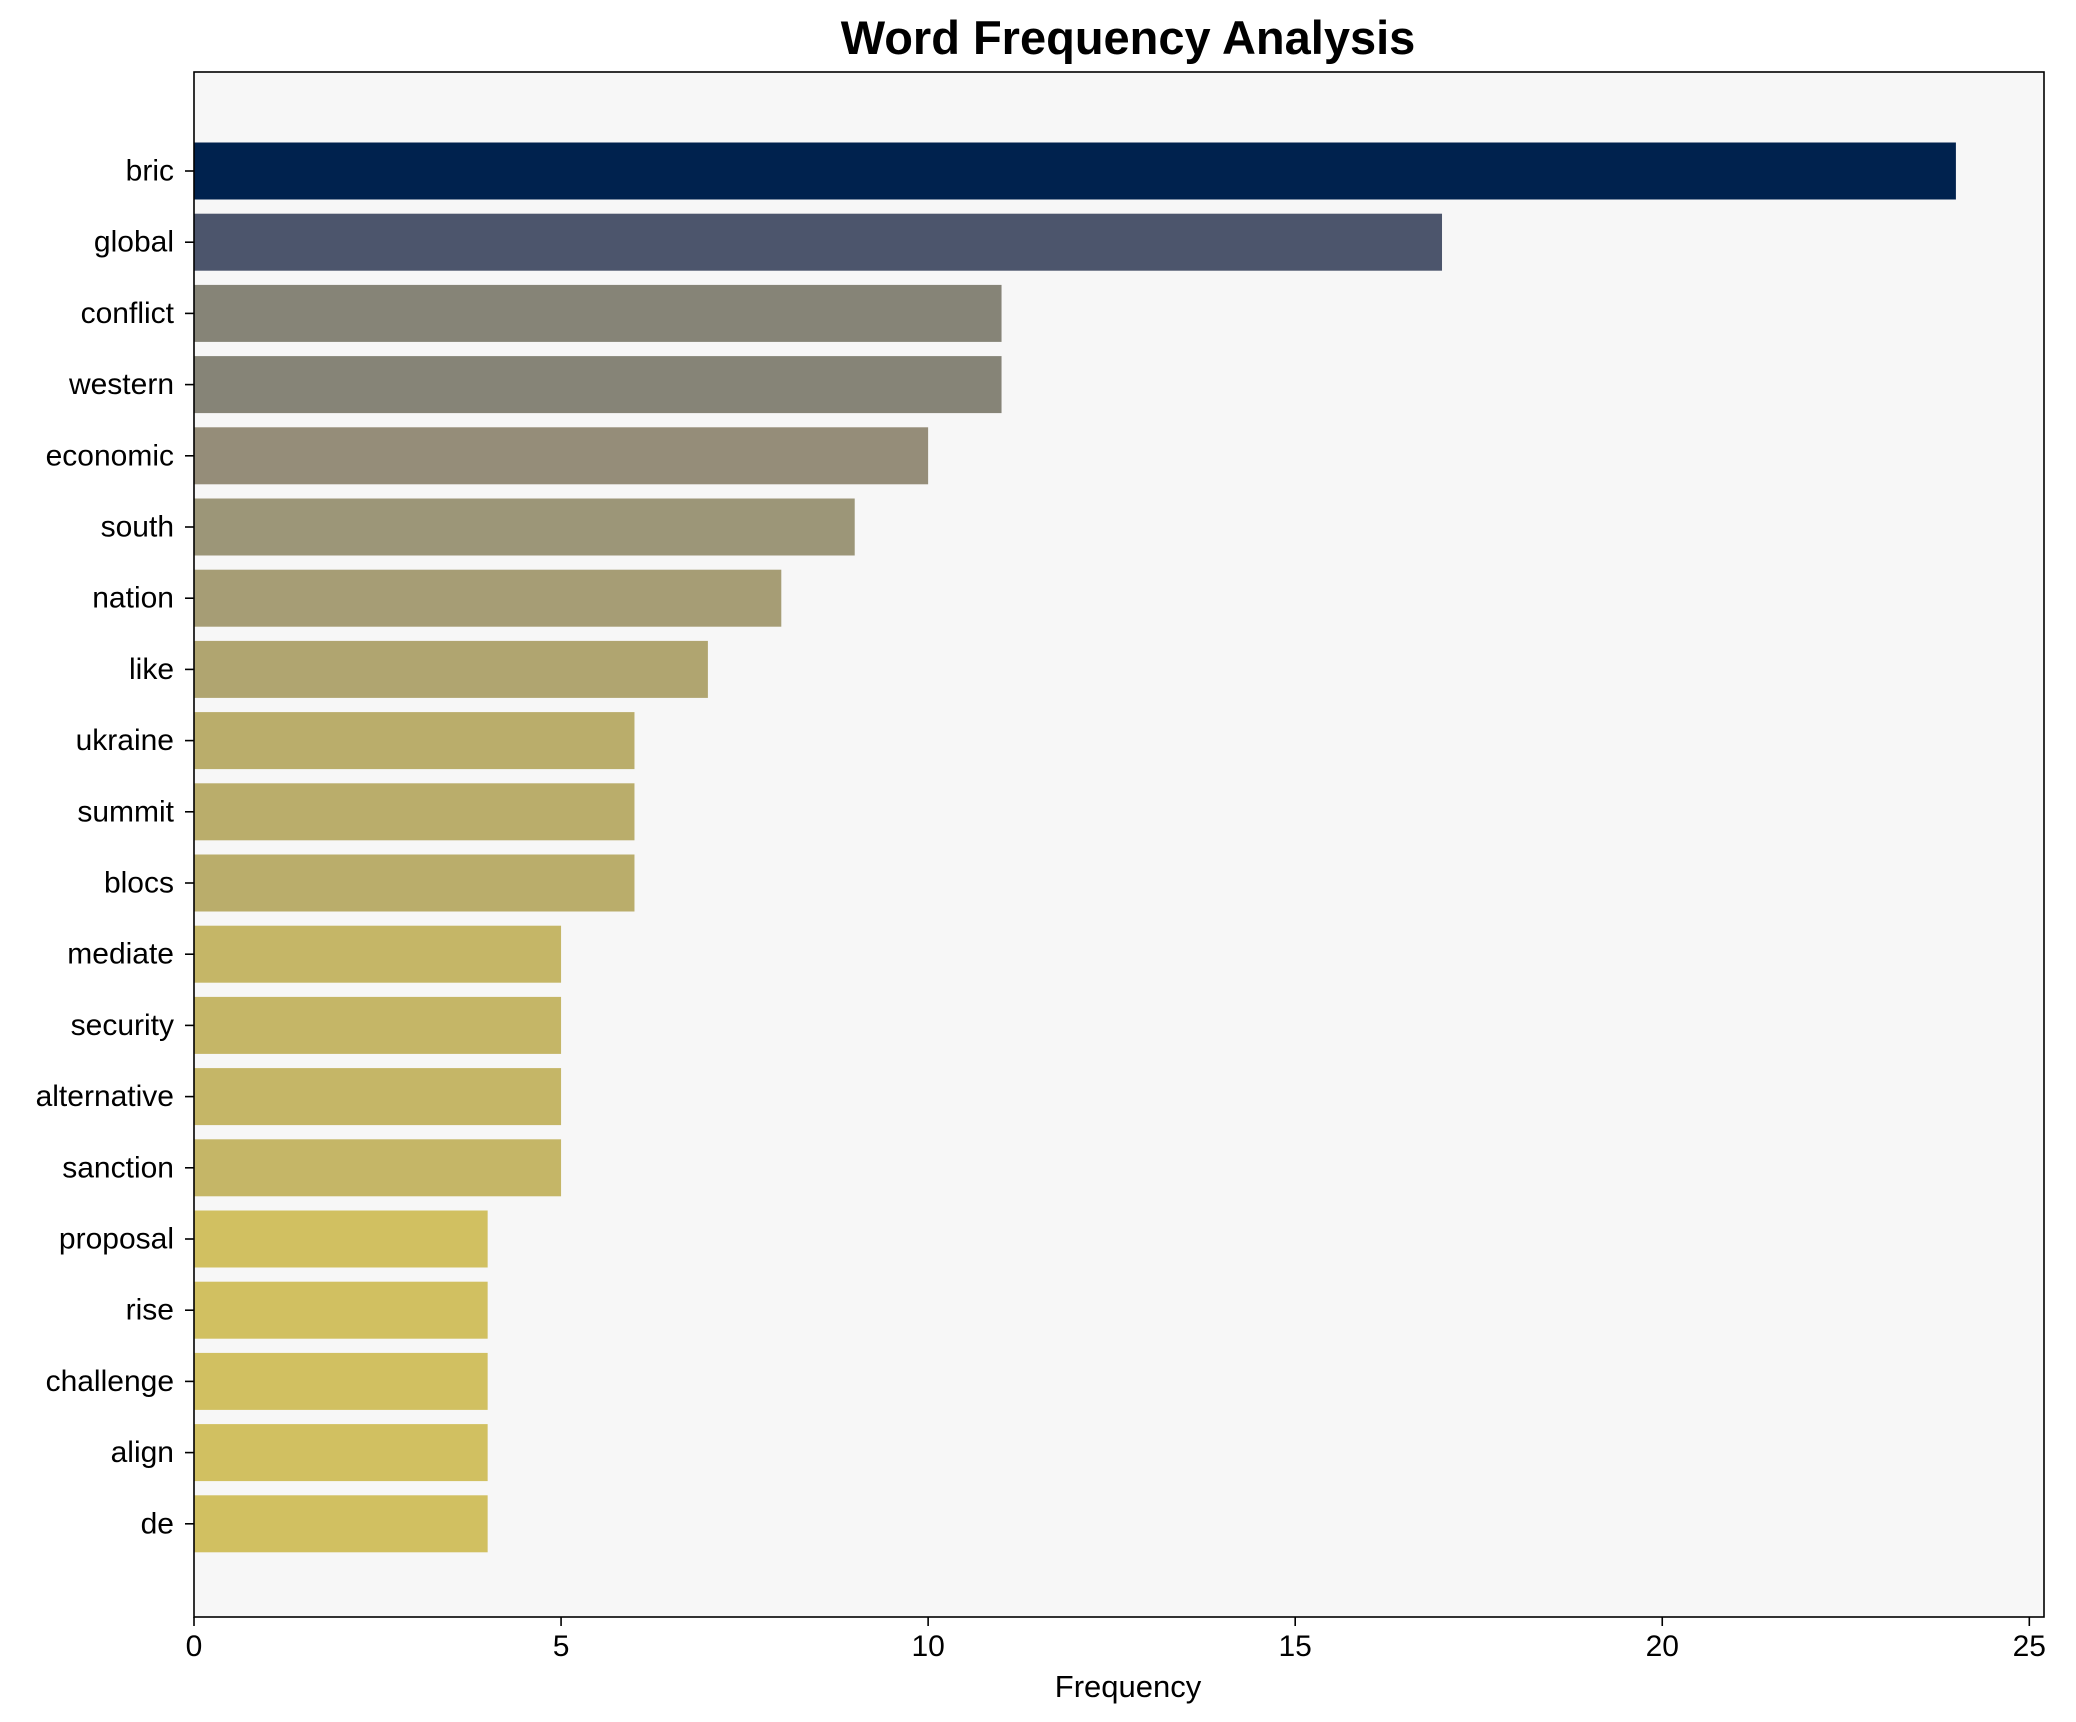 The image size is (2076, 1722). Describe the element at coordinates (151, 669) in the screenshot. I see `y-tick-label-like: like` at that location.